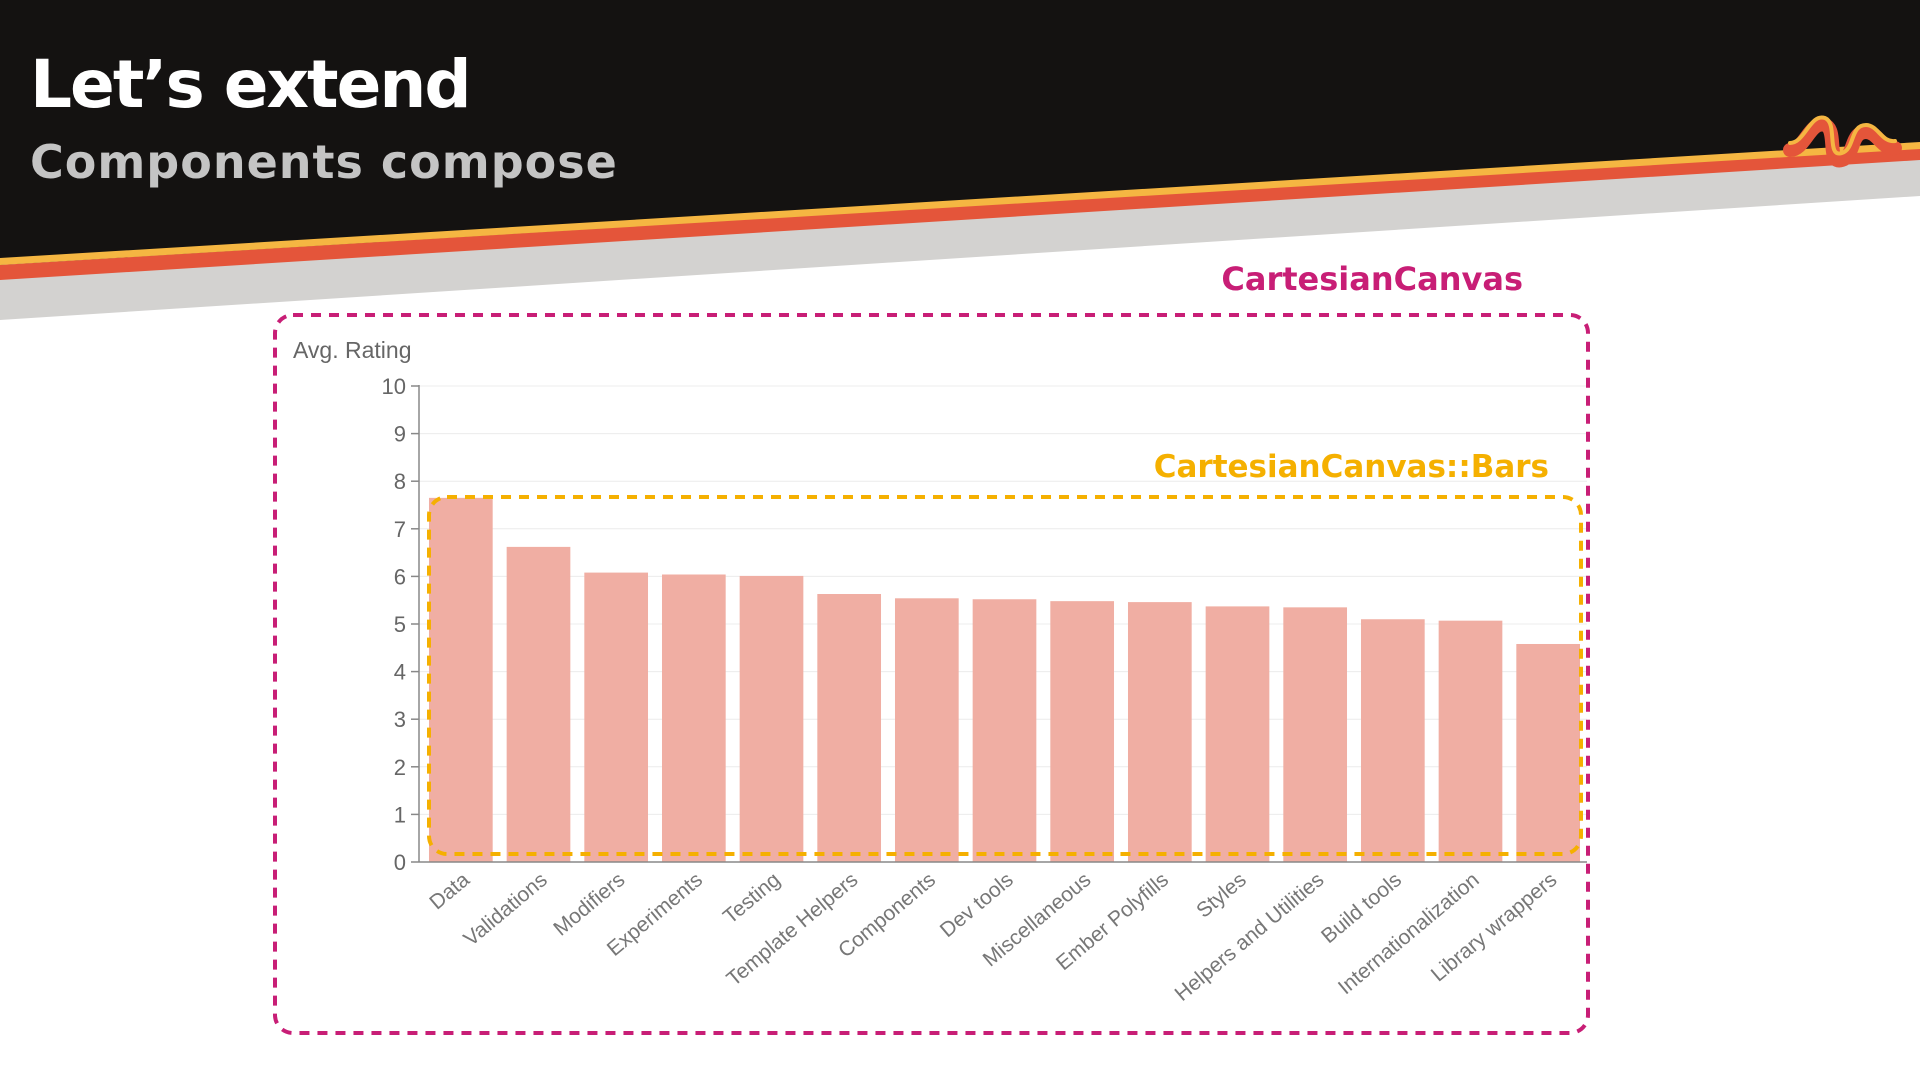  I want to click on x-tick-label: Data, so click(449, 891).